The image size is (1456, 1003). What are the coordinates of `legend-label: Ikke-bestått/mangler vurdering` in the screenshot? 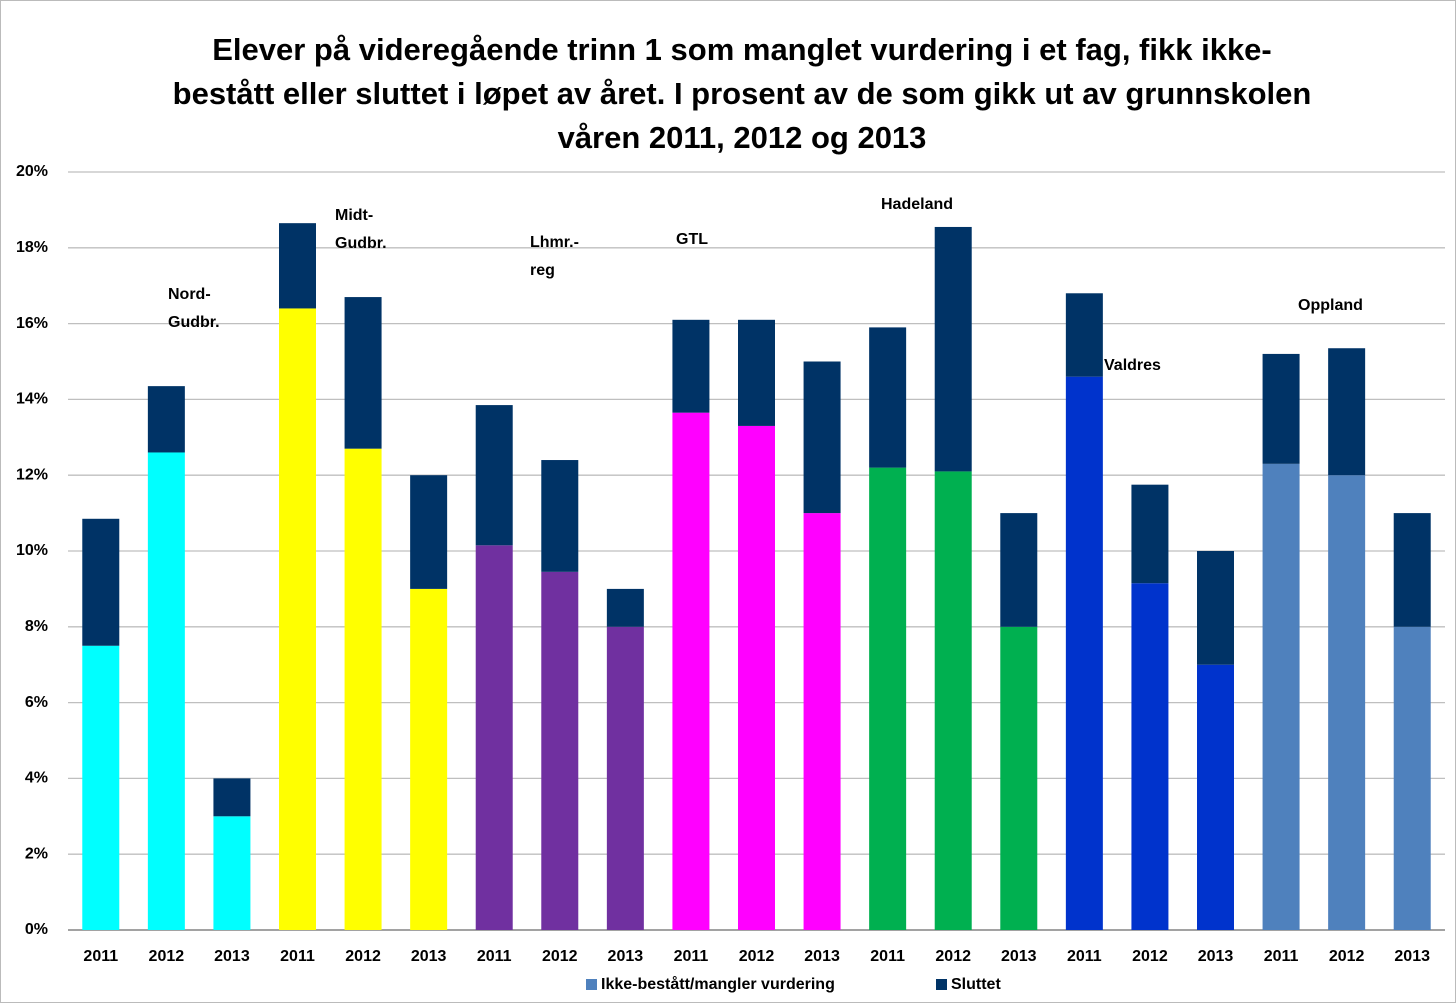 It's located at (718, 984).